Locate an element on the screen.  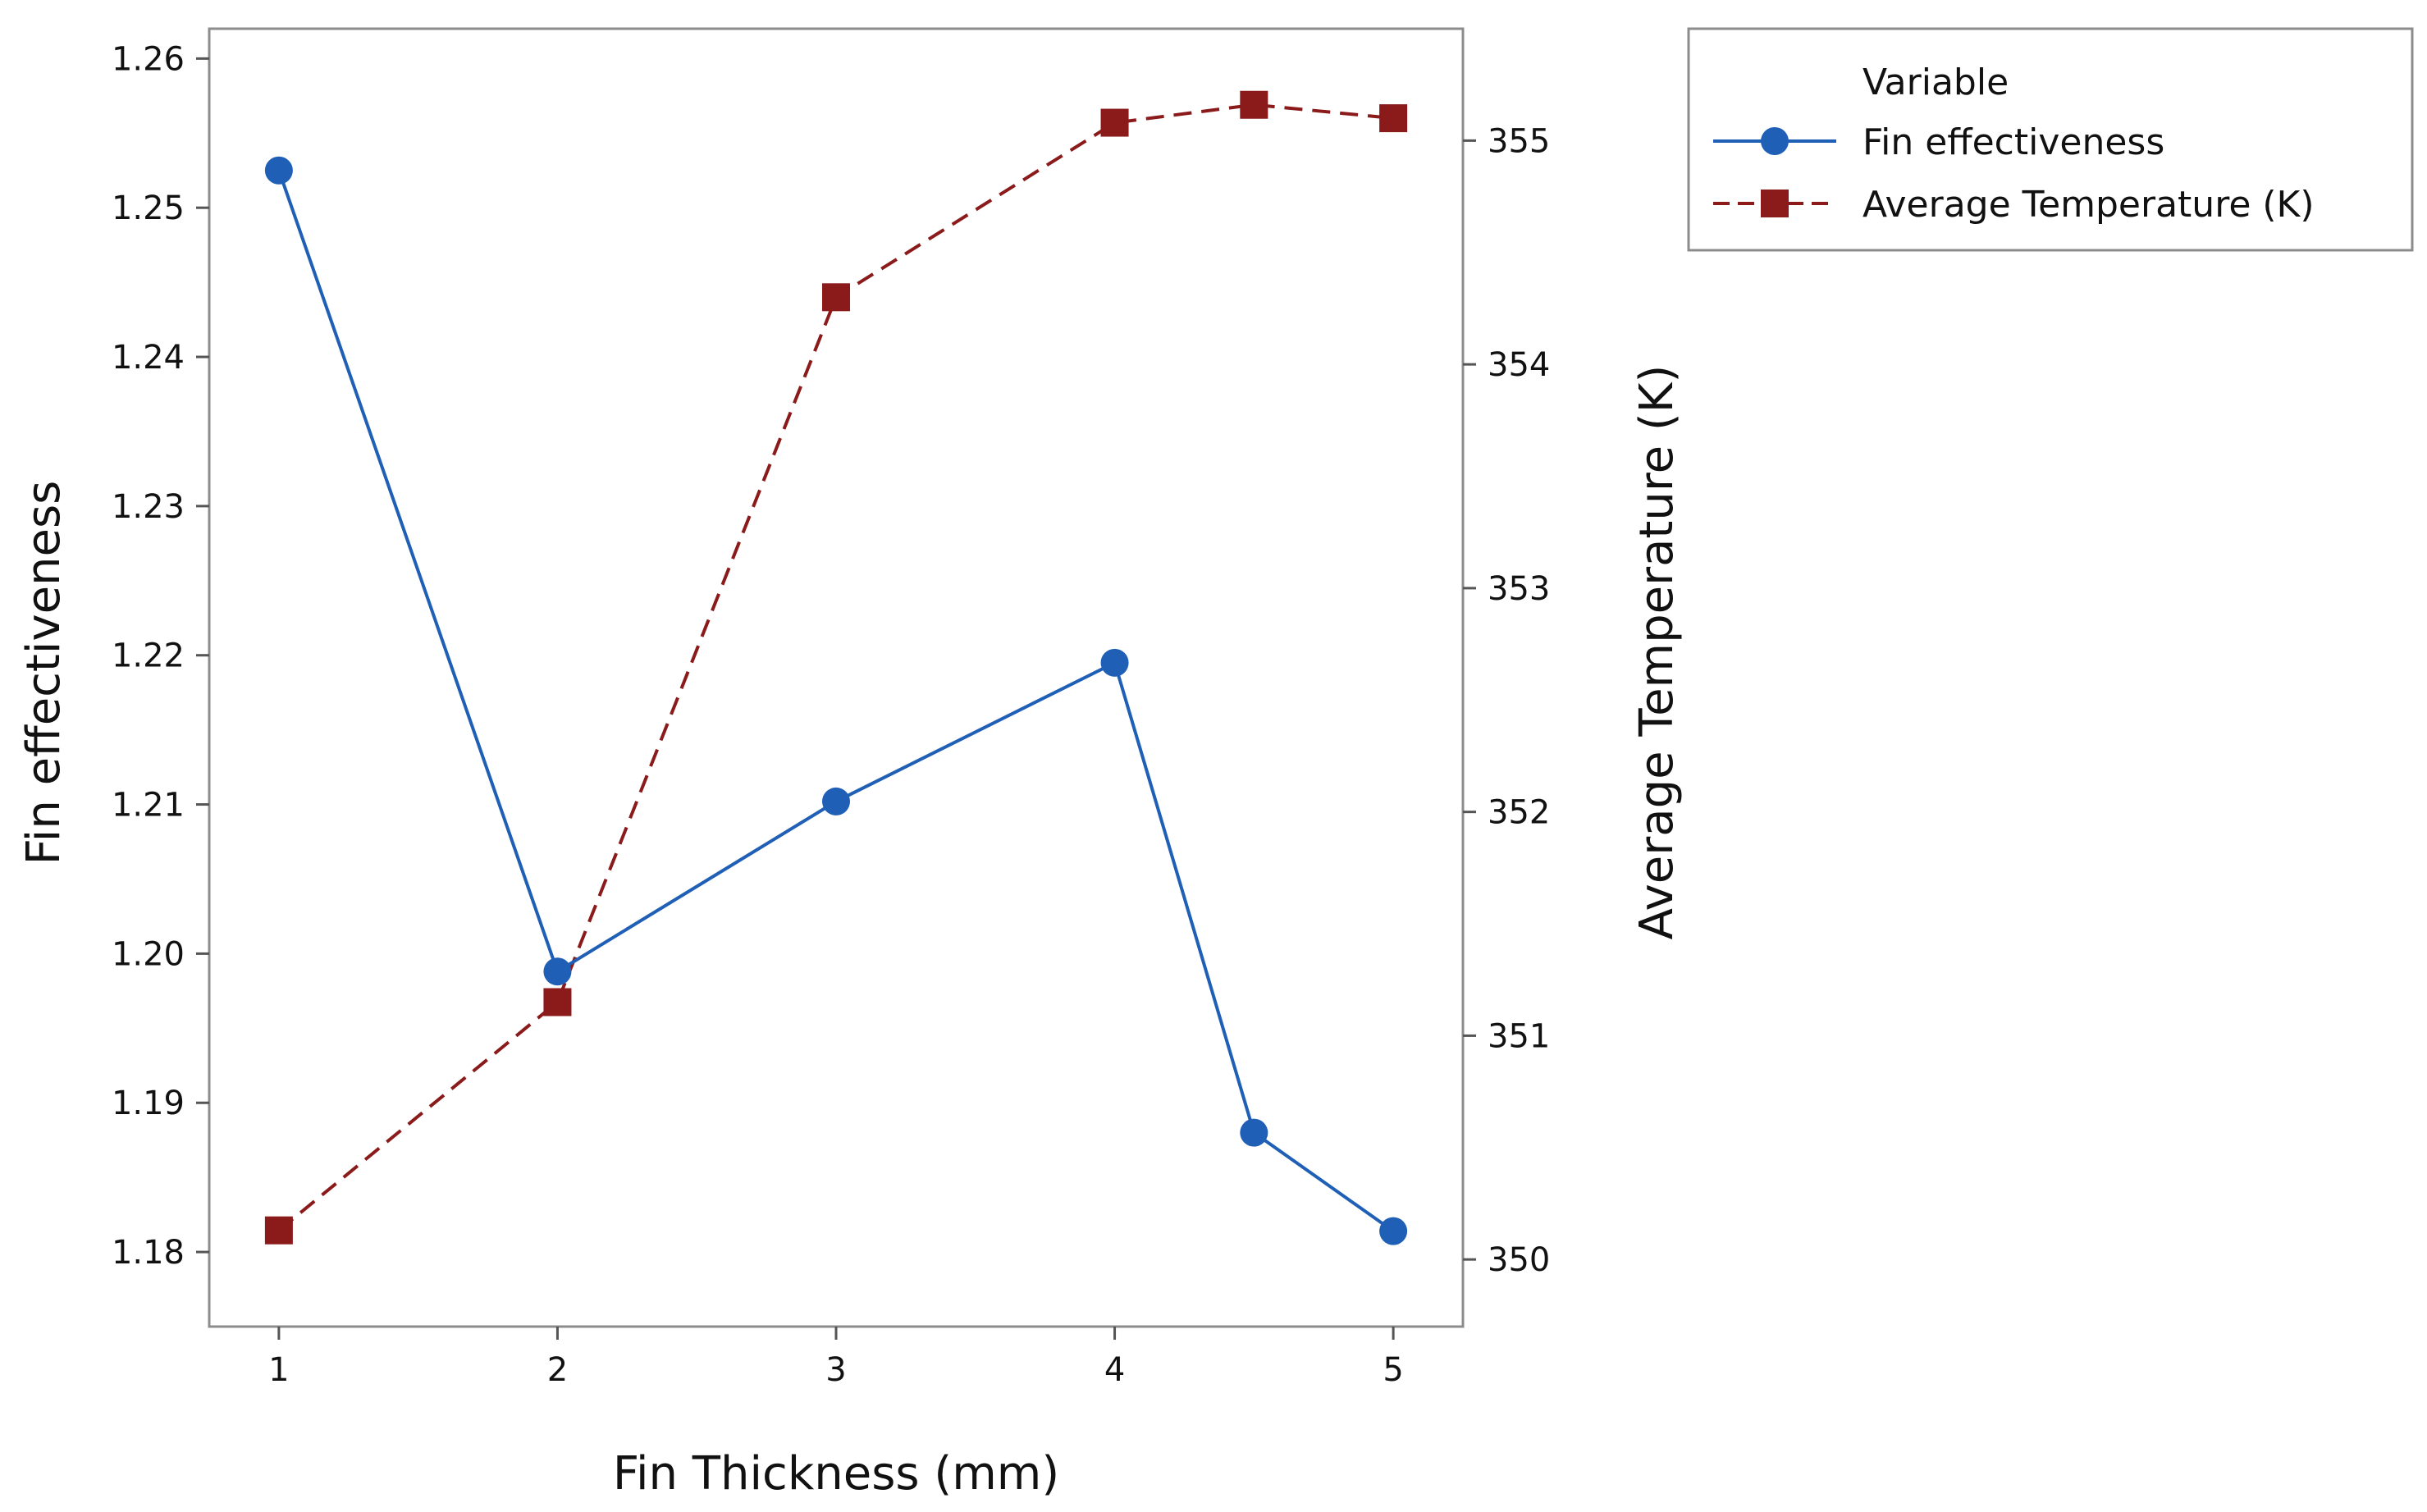
x-axis: 1 2 3 4 5 is located at coordinates (836, 1358).